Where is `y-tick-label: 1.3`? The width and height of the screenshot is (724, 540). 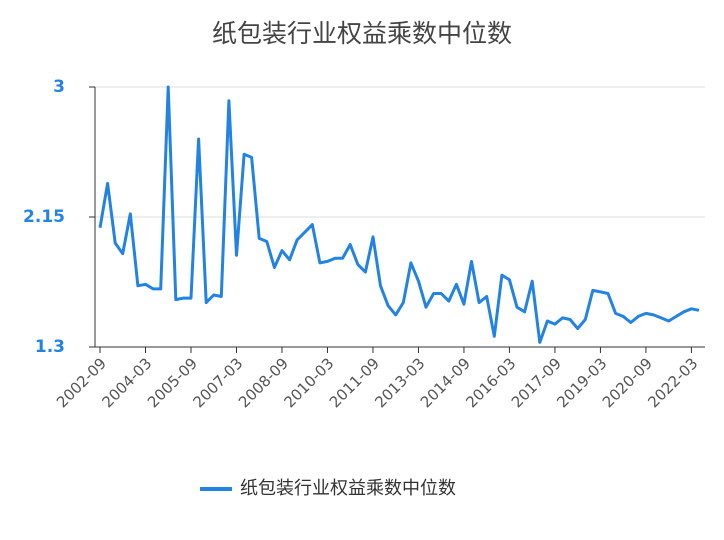 y-tick-label: 1.3 is located at coordinates (50, 347).